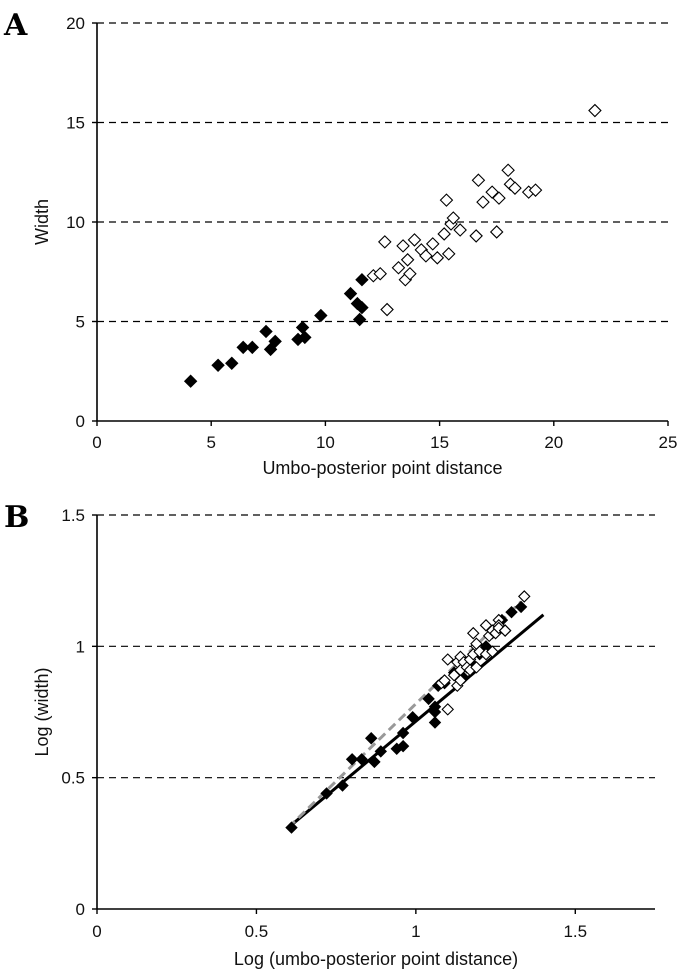 The width and height of the screenshot is (697, 973). I want to click on x-tick-label-a: 5, so click(210, 442).